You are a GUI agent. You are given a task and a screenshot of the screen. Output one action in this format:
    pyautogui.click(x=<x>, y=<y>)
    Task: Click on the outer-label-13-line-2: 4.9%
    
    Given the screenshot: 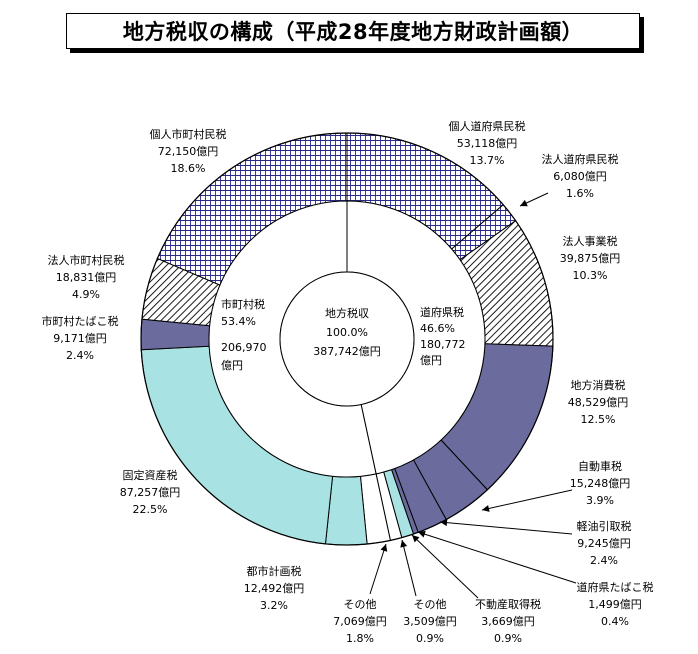 What is the action you would take?
    pyautogui.click(x=86, y=294)
    